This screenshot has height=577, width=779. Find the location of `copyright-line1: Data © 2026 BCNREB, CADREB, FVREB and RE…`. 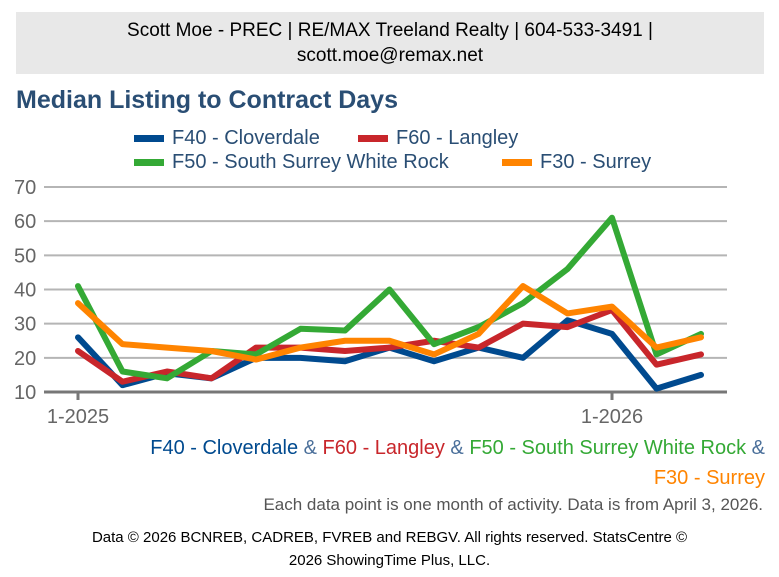

copyright-line1: Data © 2026 BCNREB, CADREB, FVREB and RE… is located at coordinates (389, 537).